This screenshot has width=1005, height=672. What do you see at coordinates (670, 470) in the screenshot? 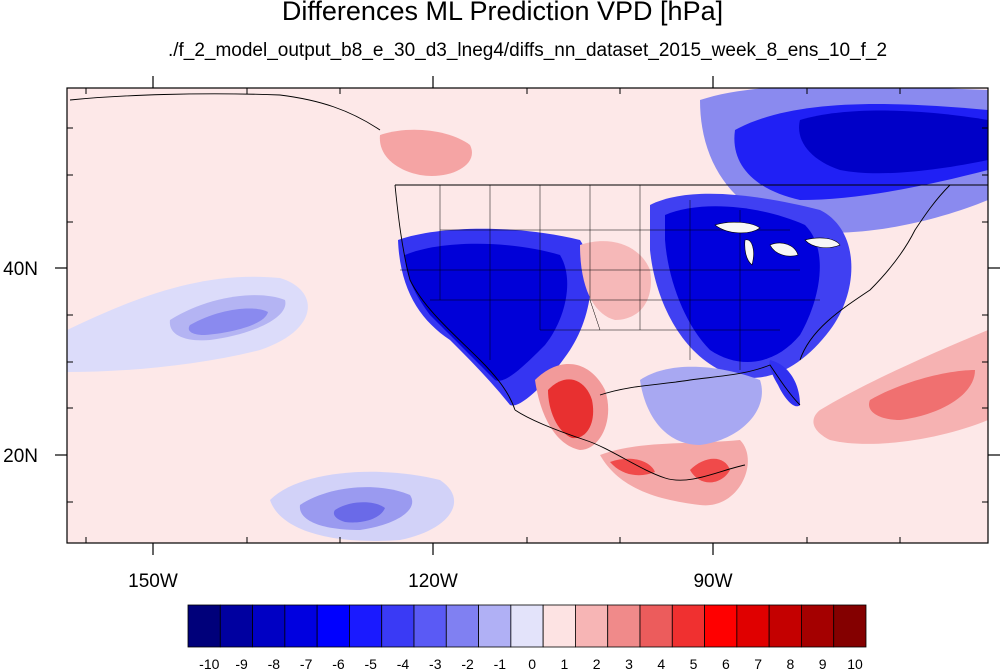
I see `central-america-red-core` at bounding box center [670, 470].